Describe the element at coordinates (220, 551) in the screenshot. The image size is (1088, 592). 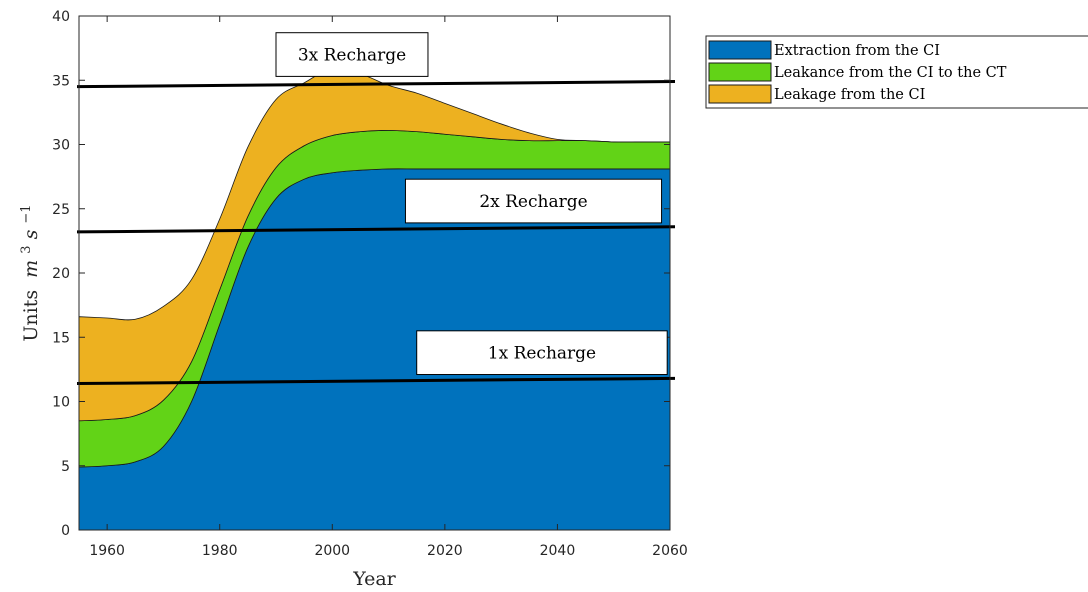
I see `x-tick-label: 1980` at that location.